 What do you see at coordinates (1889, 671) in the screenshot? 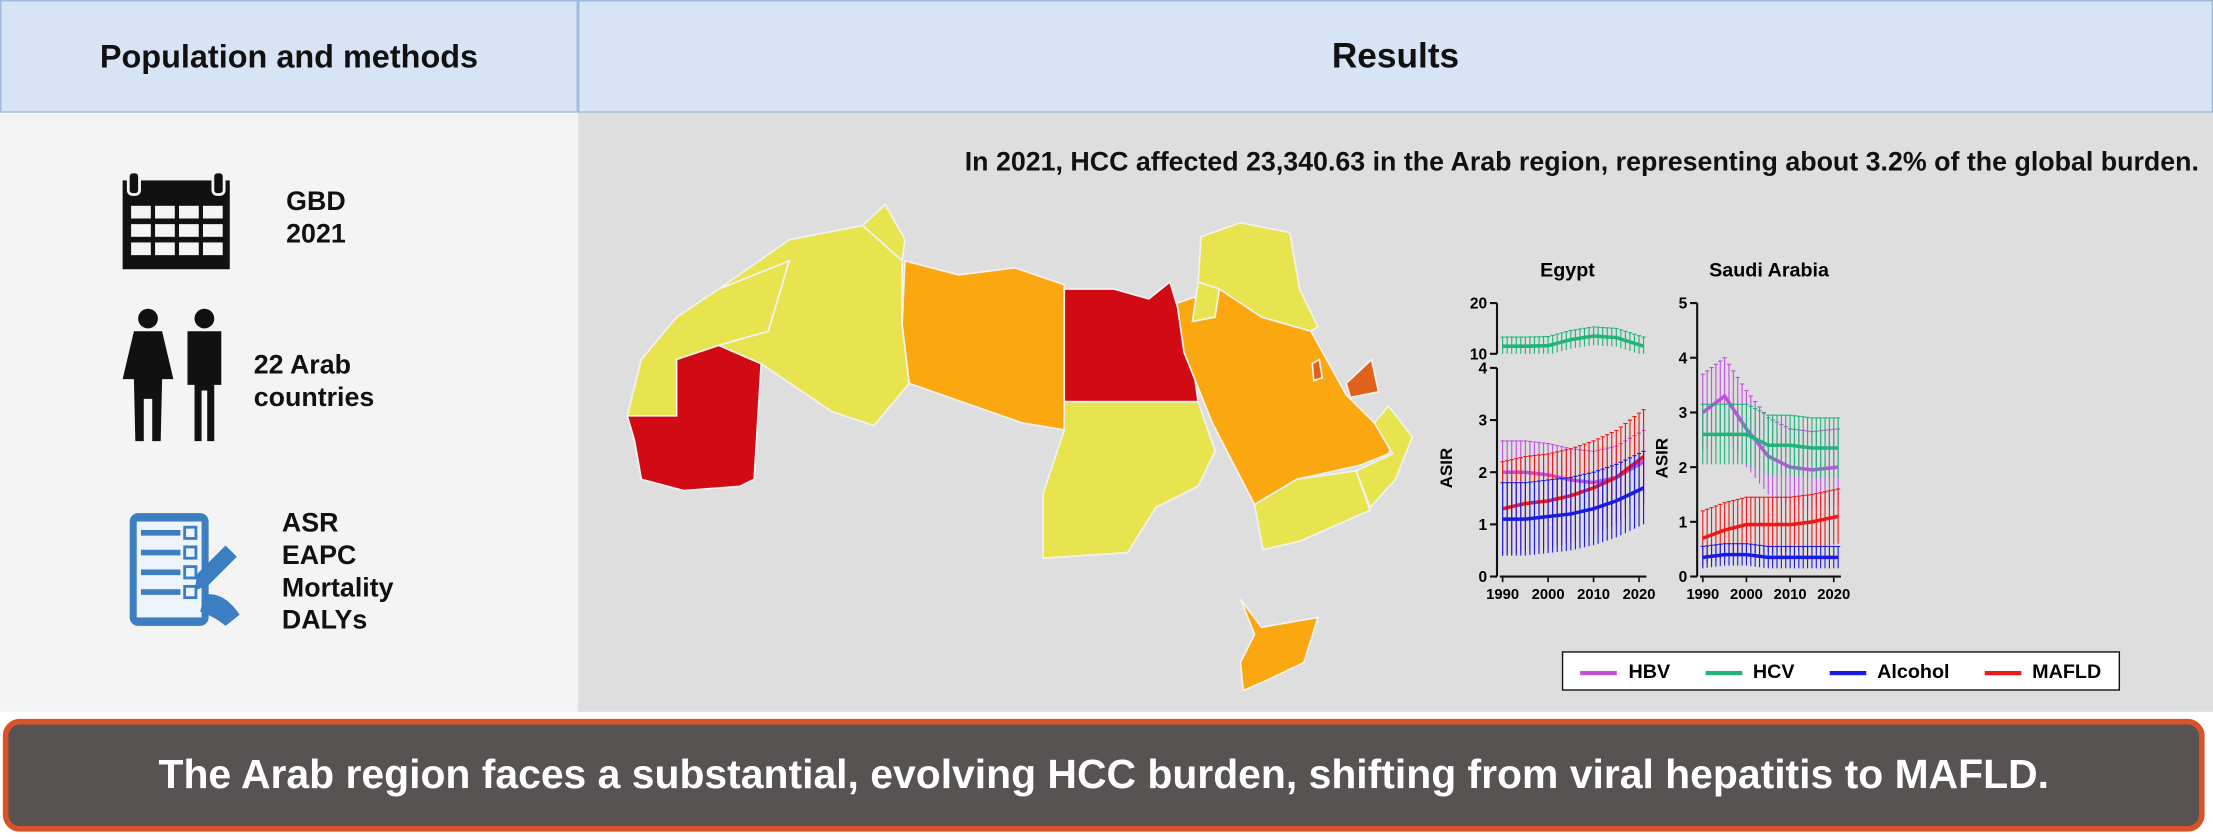
I see `legend-item-alcohol: Alcohol` at bounding box center [1889, 671].